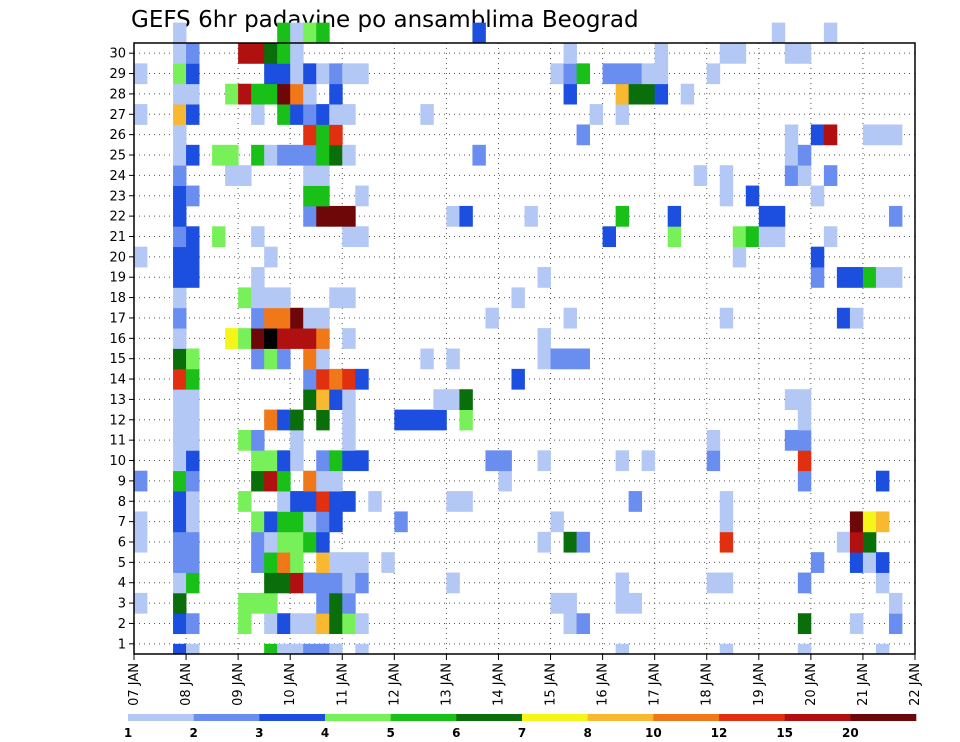 This screenshot has width=960, height=742. Describe the element at coordinates (117, 74) in the screenshot. I see `y-tick-label: 29` at that location.